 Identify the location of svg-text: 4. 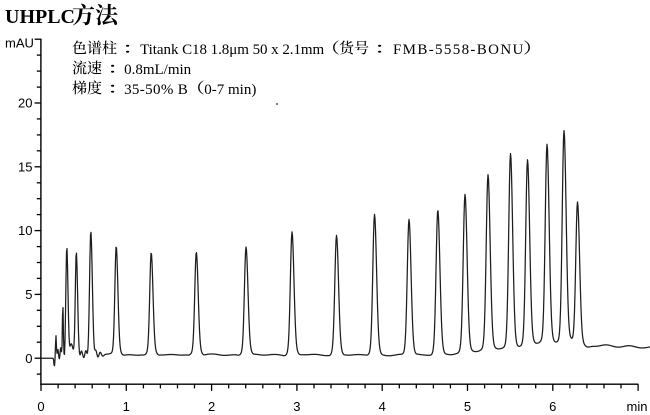
(382, 406).